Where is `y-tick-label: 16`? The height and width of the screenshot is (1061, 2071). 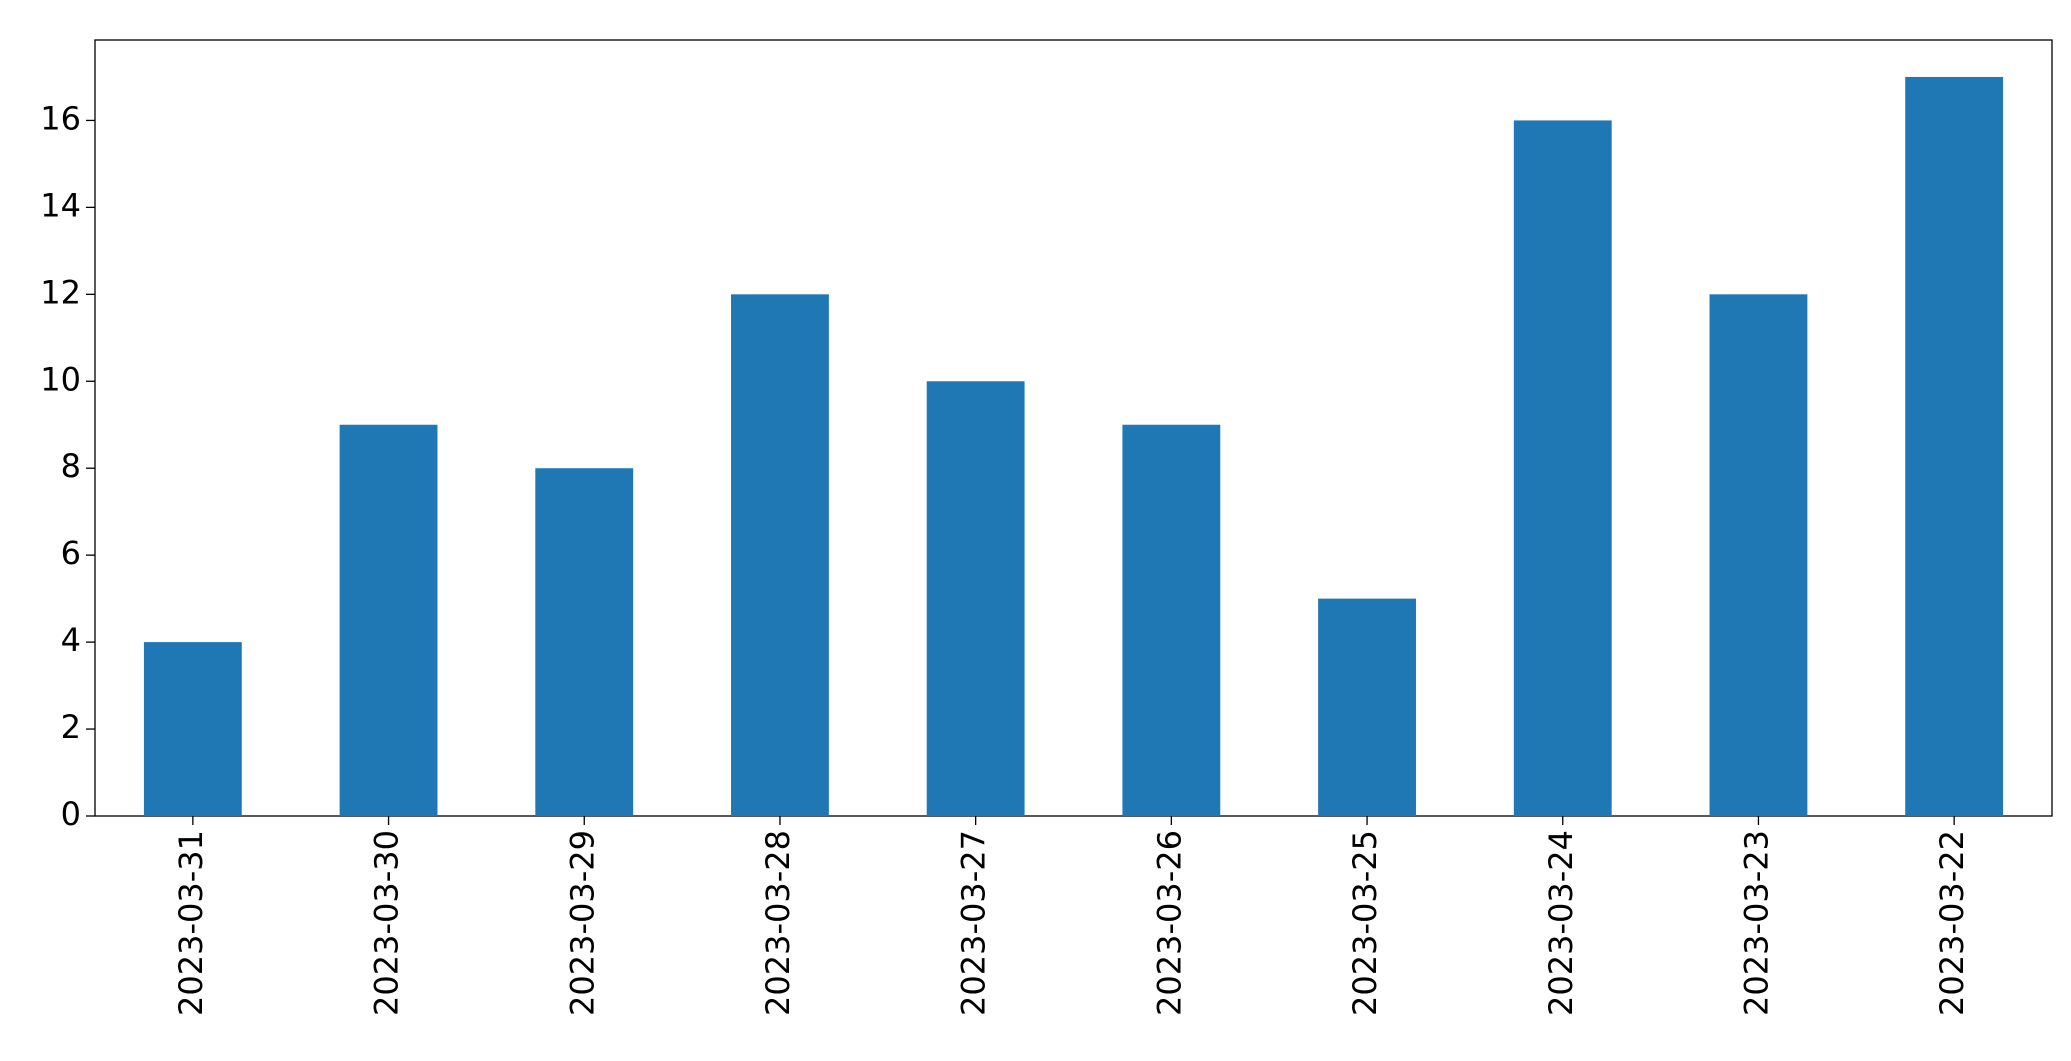
y-tick-label: 16 is located at coordinates (60, 118).